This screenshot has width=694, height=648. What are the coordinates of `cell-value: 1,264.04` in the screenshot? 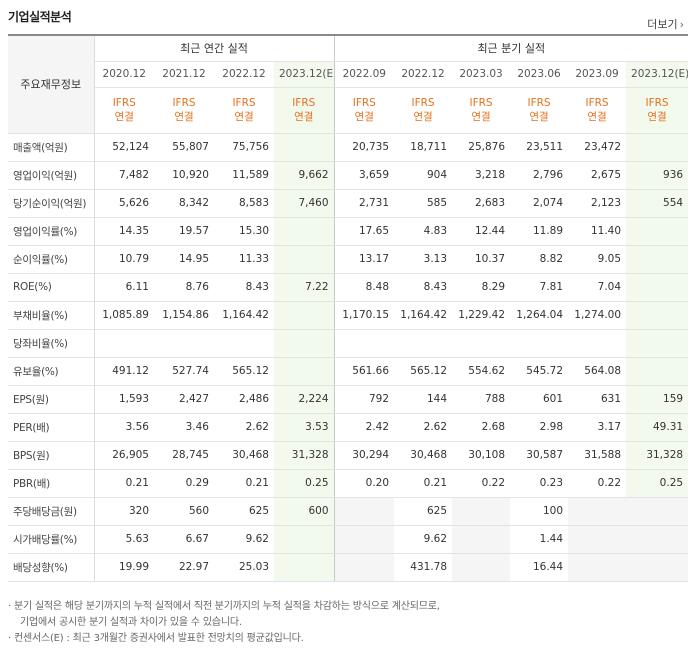 It's located at (539, 315).